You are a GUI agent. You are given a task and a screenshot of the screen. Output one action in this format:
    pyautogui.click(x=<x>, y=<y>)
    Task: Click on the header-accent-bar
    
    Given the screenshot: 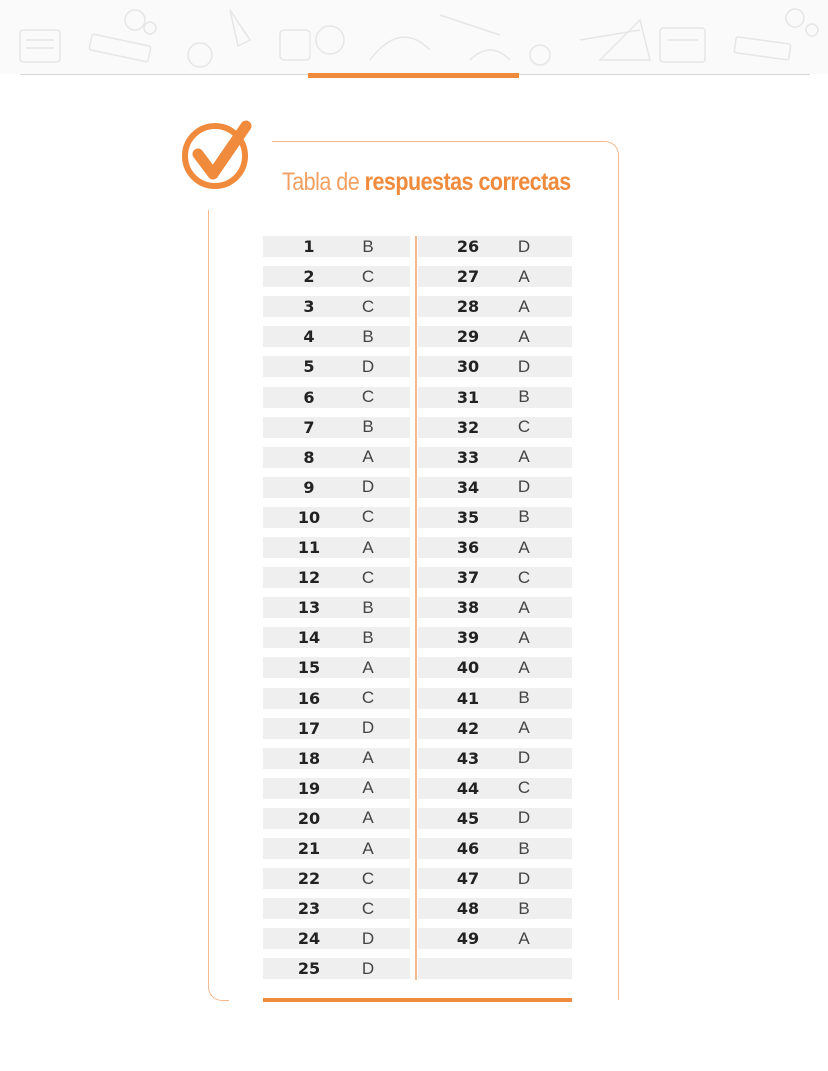 What is the action you would take?
    pyautogui.click(x=413, y=75)
    